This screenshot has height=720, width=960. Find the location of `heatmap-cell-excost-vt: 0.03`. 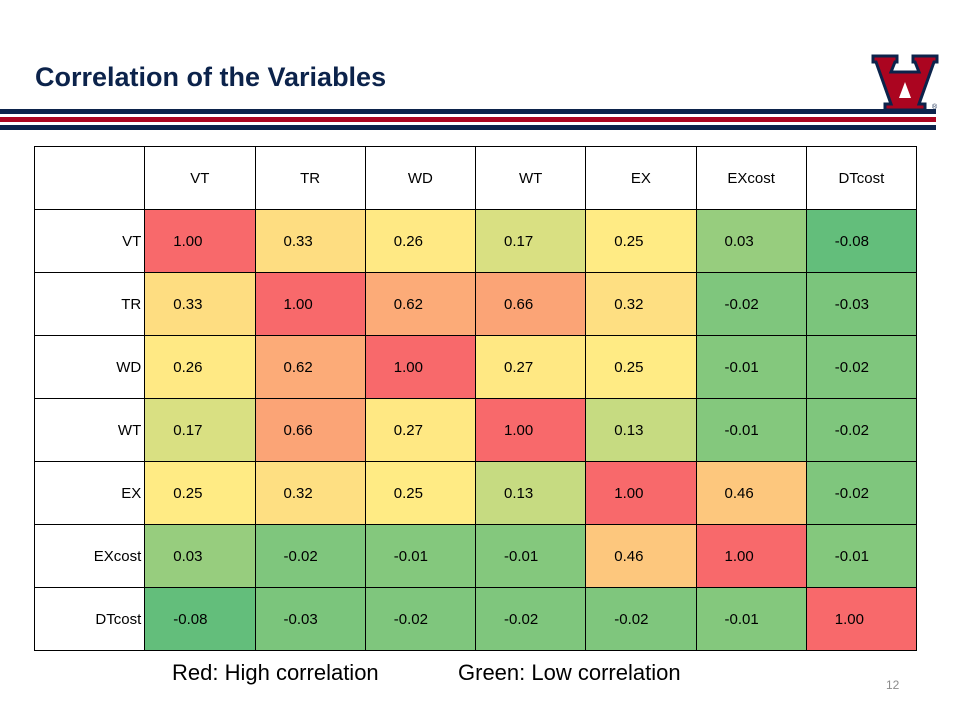

heatmap-cell-excost-vt: 0.03 is located at coordinates (200, 556).